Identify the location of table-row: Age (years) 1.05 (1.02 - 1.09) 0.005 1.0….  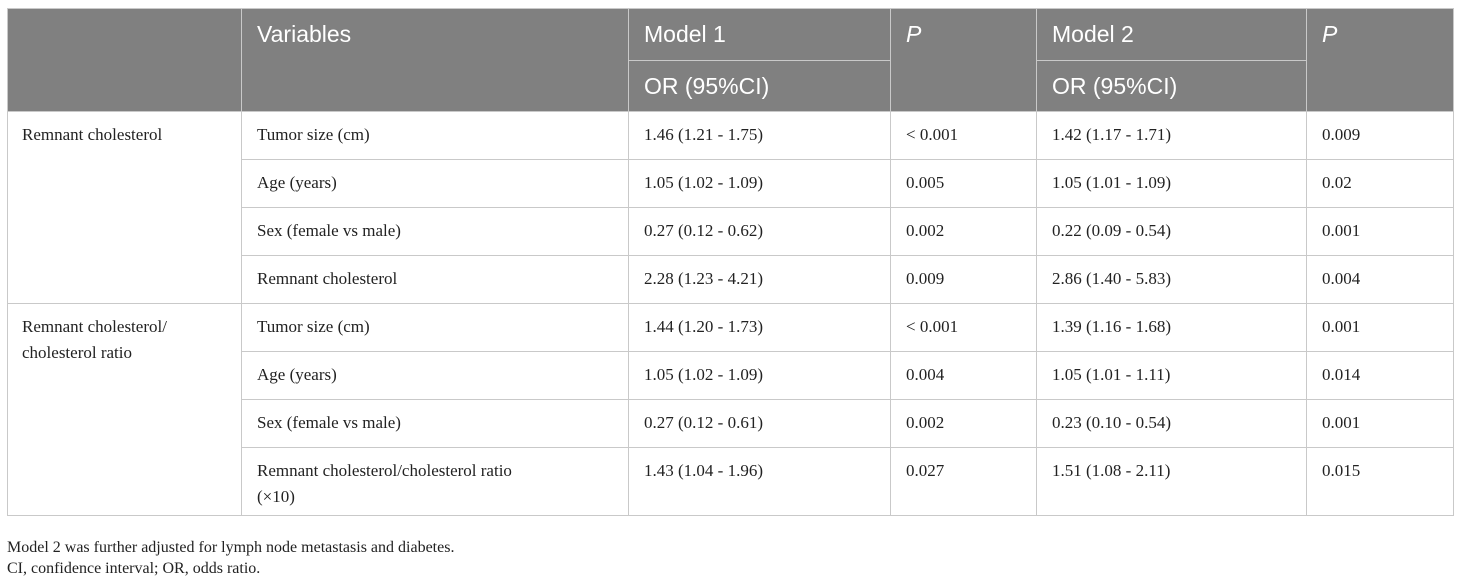
(731, 183).